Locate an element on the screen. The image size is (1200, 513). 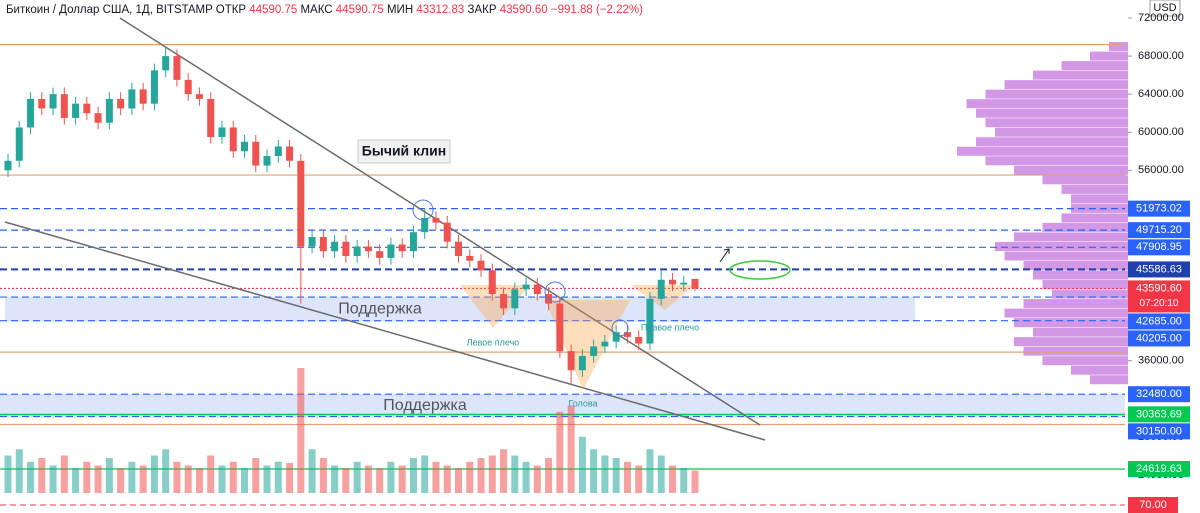
y-tick-label: 56000.00 is located at coordinates (1161, 170).